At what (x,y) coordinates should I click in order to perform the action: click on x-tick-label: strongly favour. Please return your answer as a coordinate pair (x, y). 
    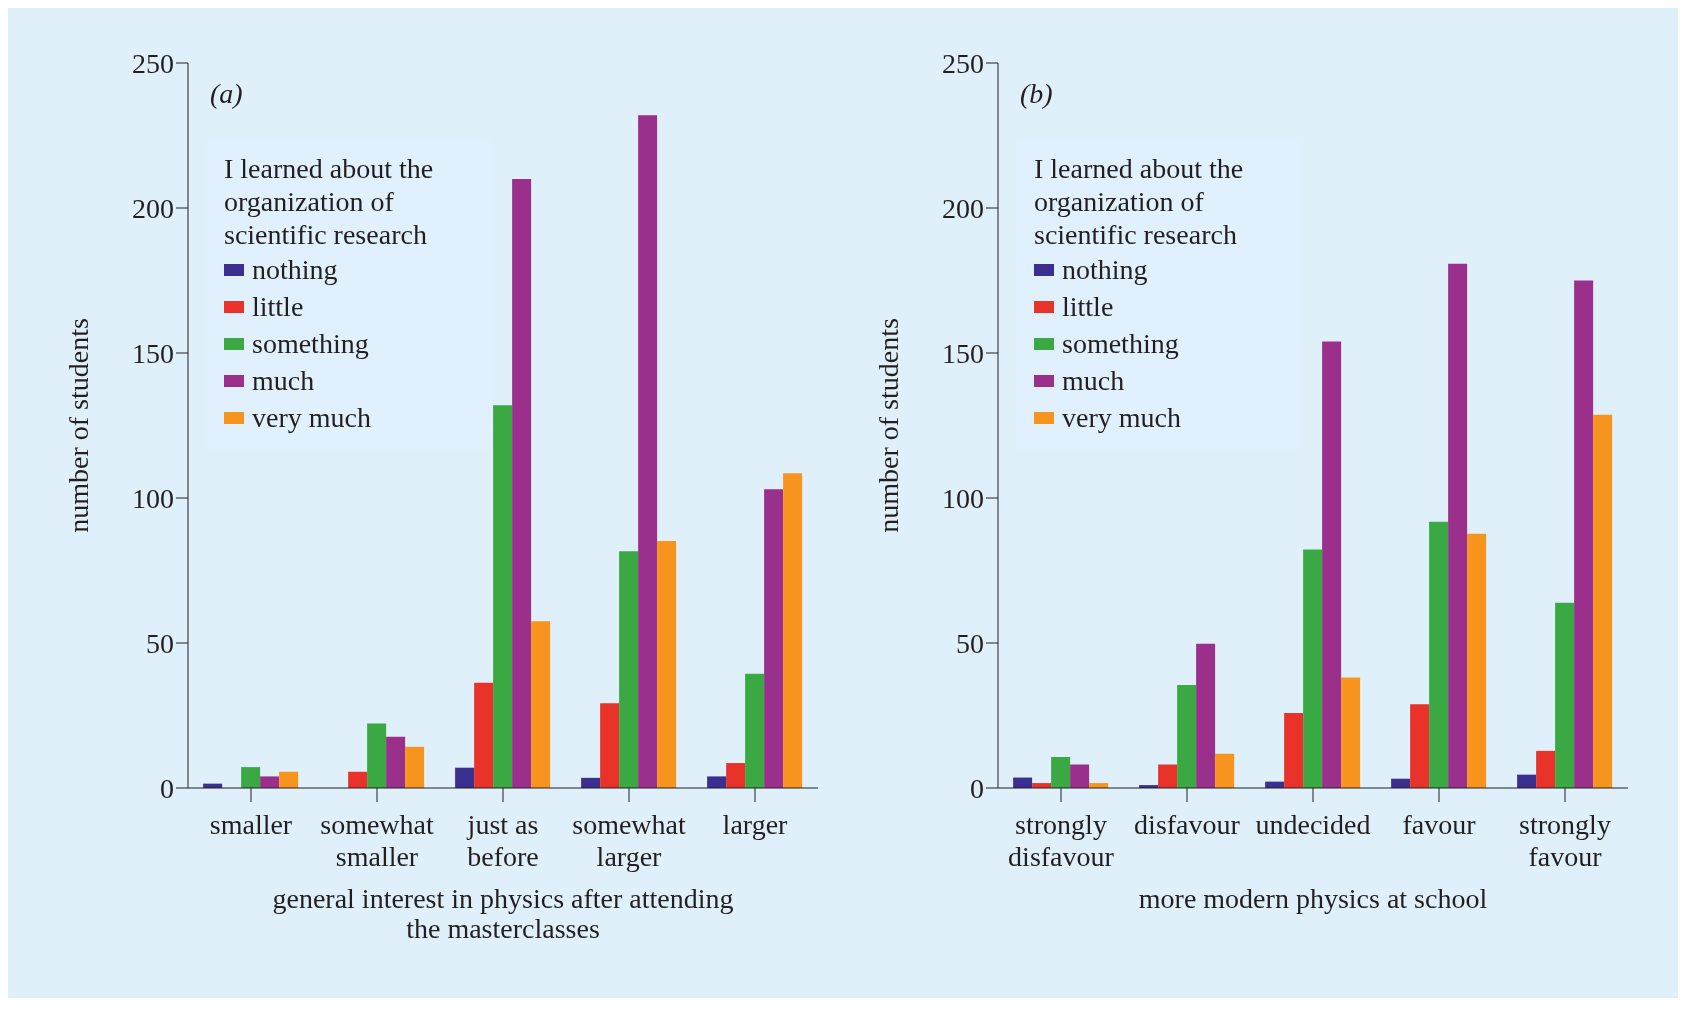
    Looking at the image, I should click on (1565, 840).